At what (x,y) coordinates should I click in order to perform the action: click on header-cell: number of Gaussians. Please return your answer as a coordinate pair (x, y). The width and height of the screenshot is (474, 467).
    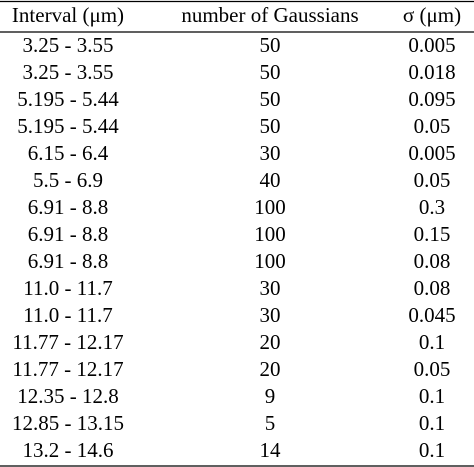
    Looking at the image, I should click on (269, 15).